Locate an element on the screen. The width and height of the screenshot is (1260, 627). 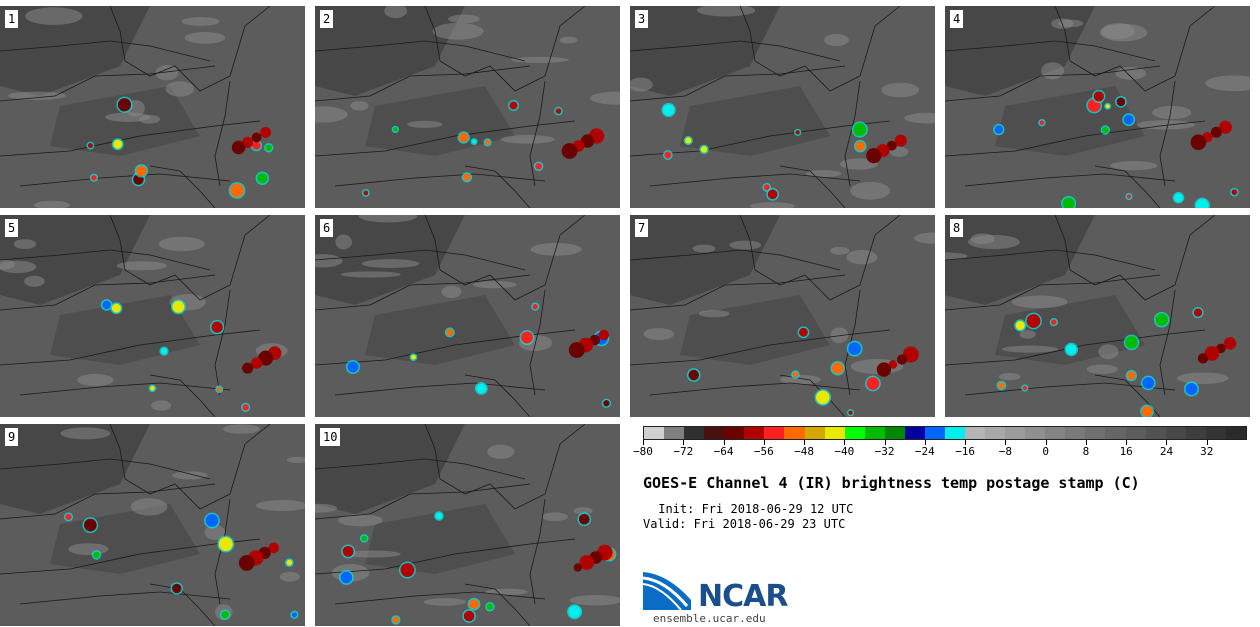
ensemble-member-panel: 1 is located at coordinates (152, 107).